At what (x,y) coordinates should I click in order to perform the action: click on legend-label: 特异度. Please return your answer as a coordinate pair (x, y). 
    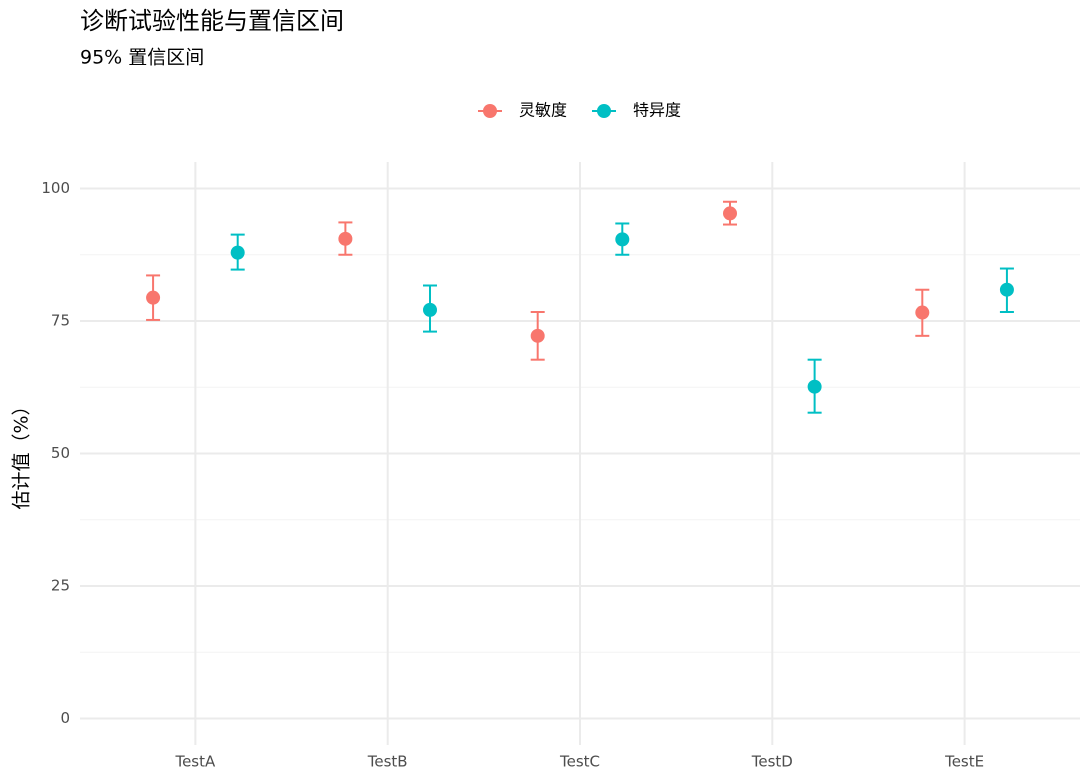
    Looking at the image, I should click on (657, 110).